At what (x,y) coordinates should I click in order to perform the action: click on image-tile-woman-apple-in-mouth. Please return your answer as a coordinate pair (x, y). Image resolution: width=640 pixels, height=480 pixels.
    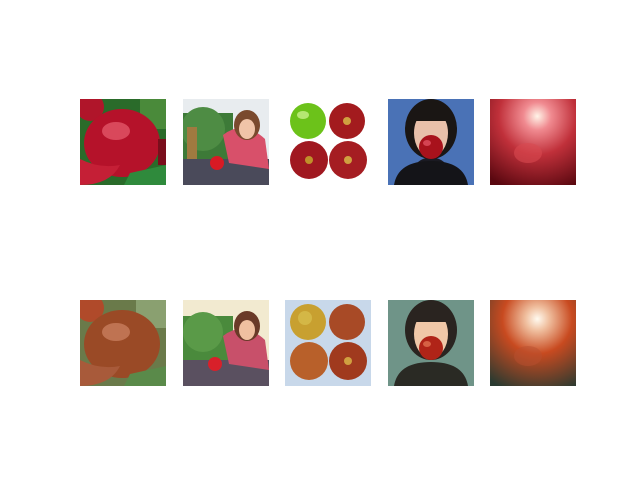
    Looking at the image, I should click on (431, 142).